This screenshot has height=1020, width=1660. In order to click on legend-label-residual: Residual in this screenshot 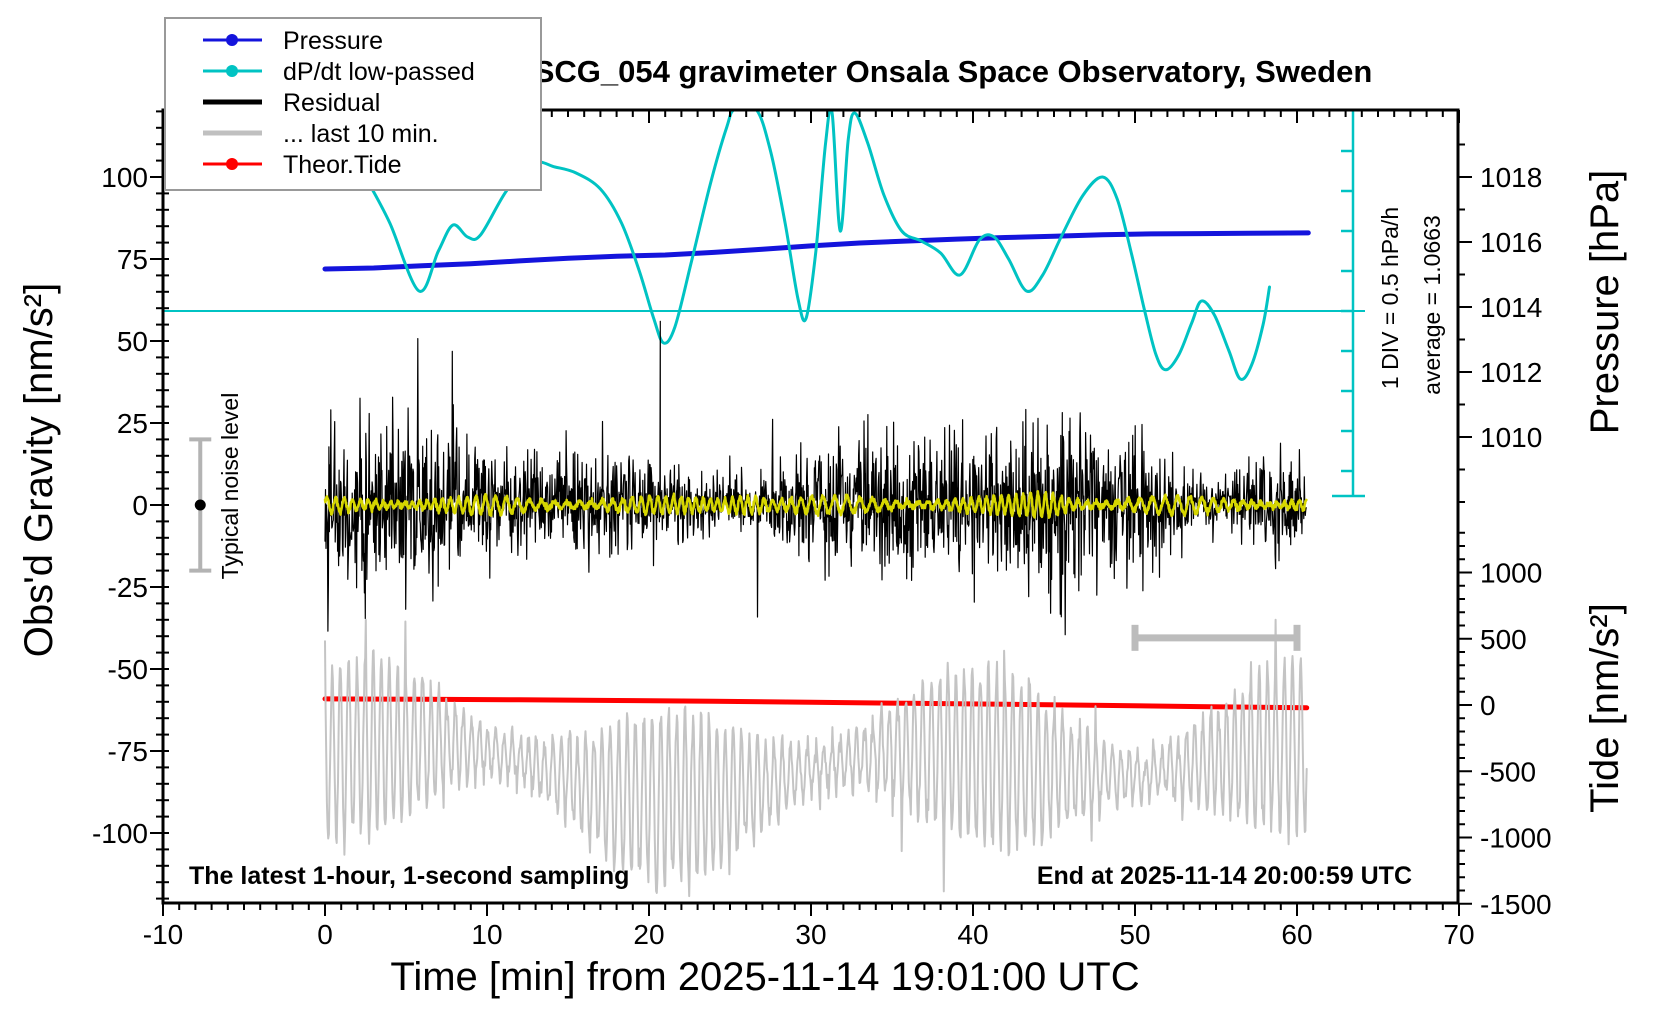, I will do `click(331, 103)`.